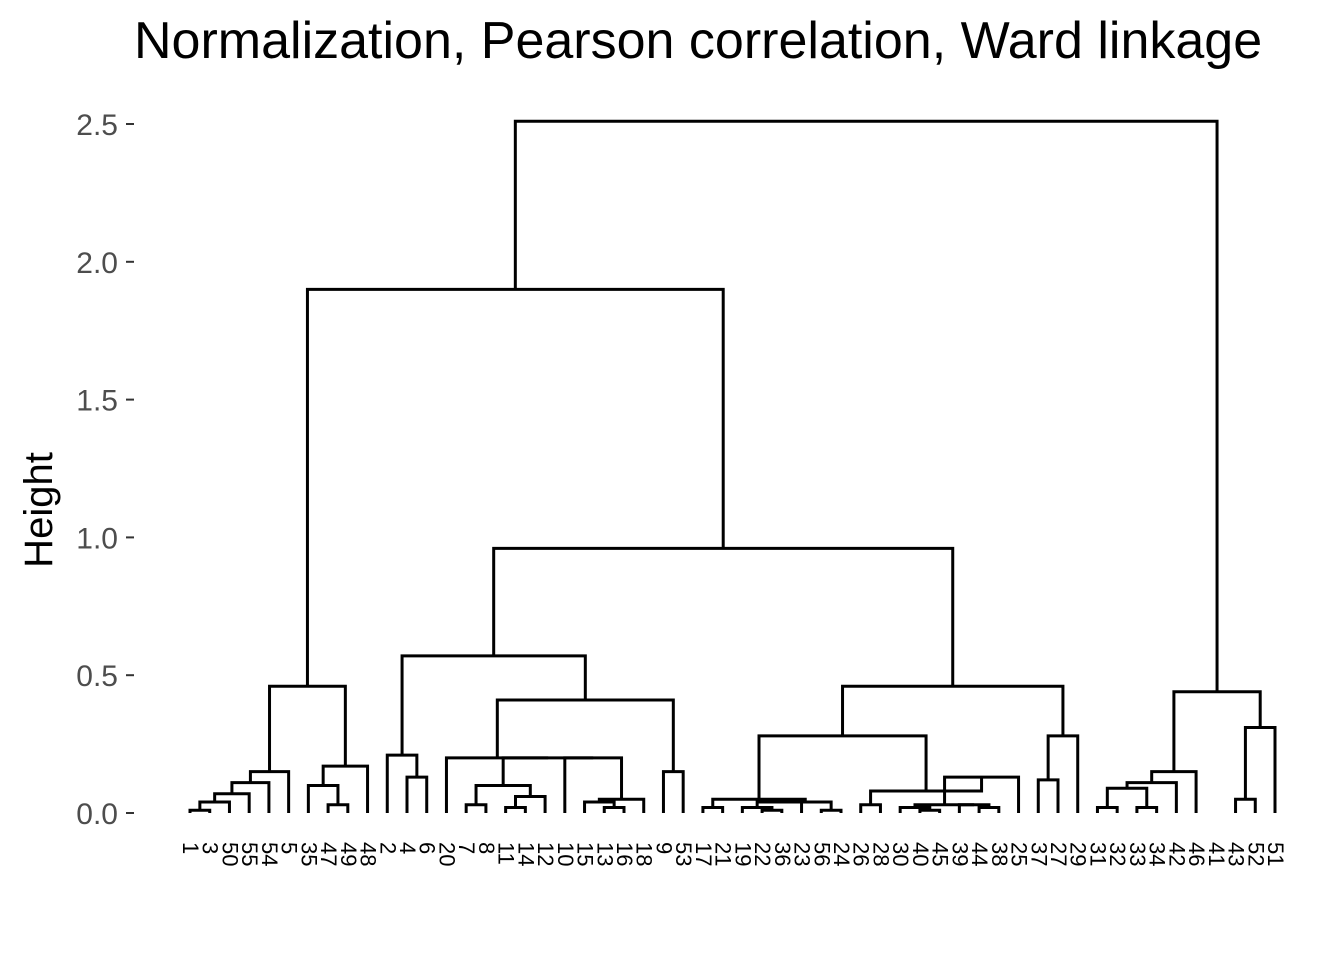  Describe the element at coordinates (1157, 854) in the screenshot. I see `leaf-label: 34` at that location.